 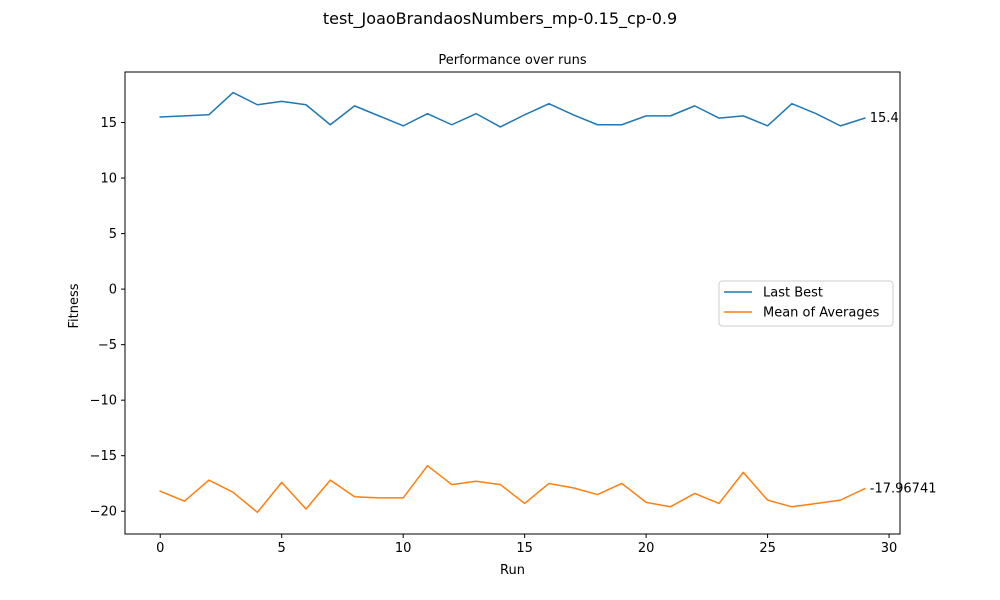 I want to click on y-axis-label: Fitness, so click(x=74, y=305).